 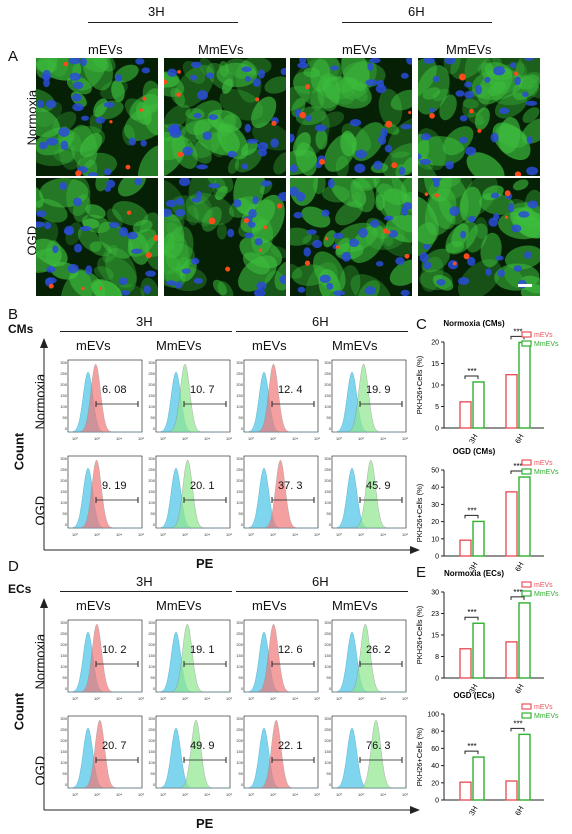 I want to click on histogram-value-r2-c1: 9. 19, so click(x=114, y=486).